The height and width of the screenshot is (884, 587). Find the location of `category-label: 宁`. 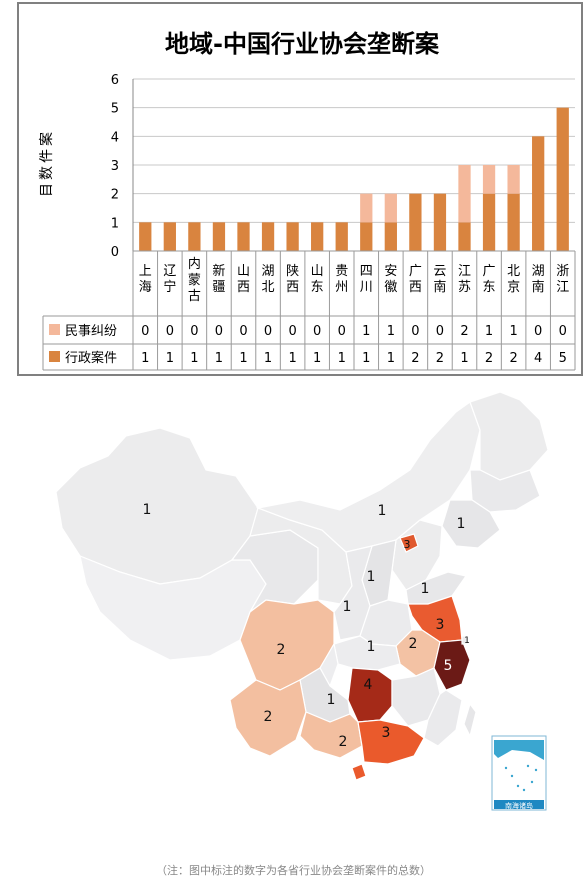

category-label: 宁 is located at coordinates (169, 287).